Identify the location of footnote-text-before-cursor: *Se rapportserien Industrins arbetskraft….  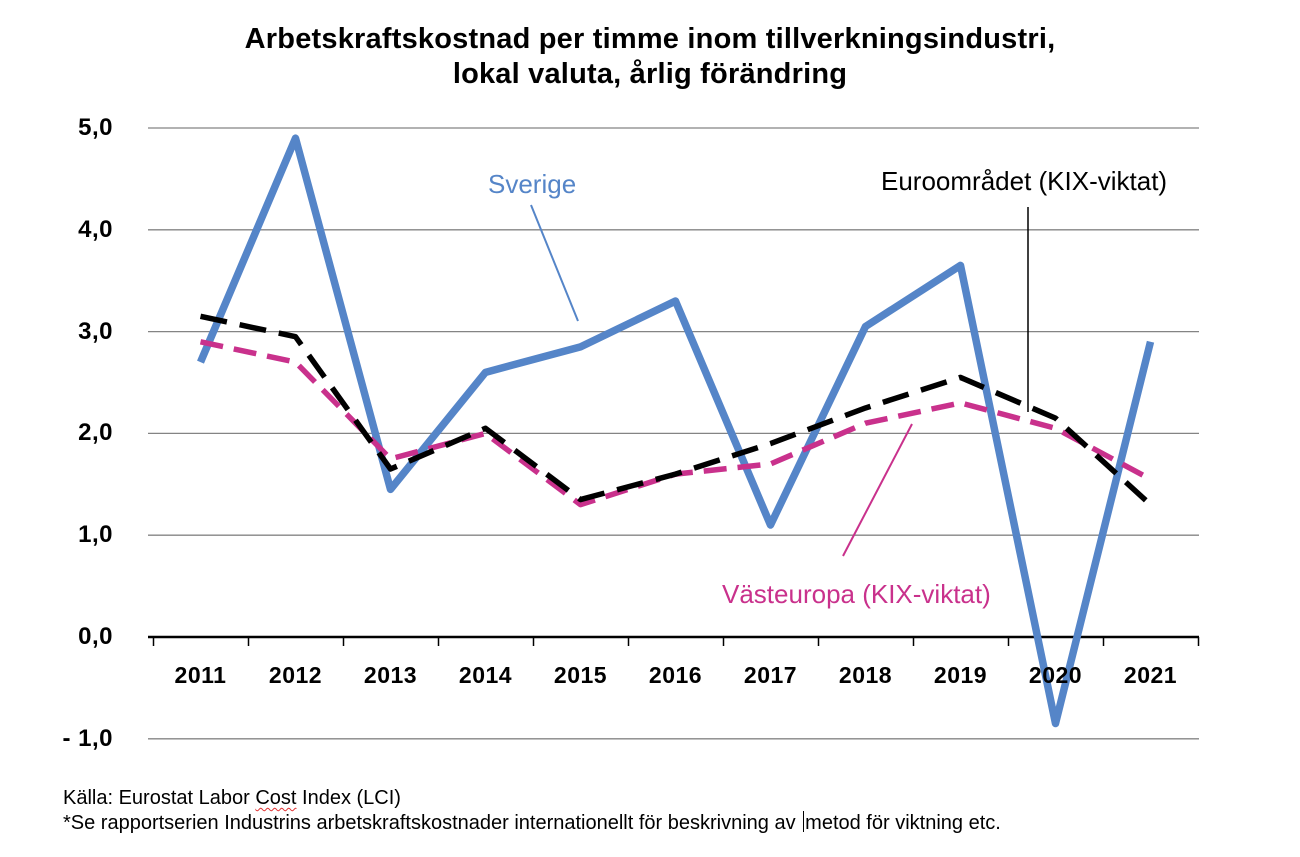
(432, 823).